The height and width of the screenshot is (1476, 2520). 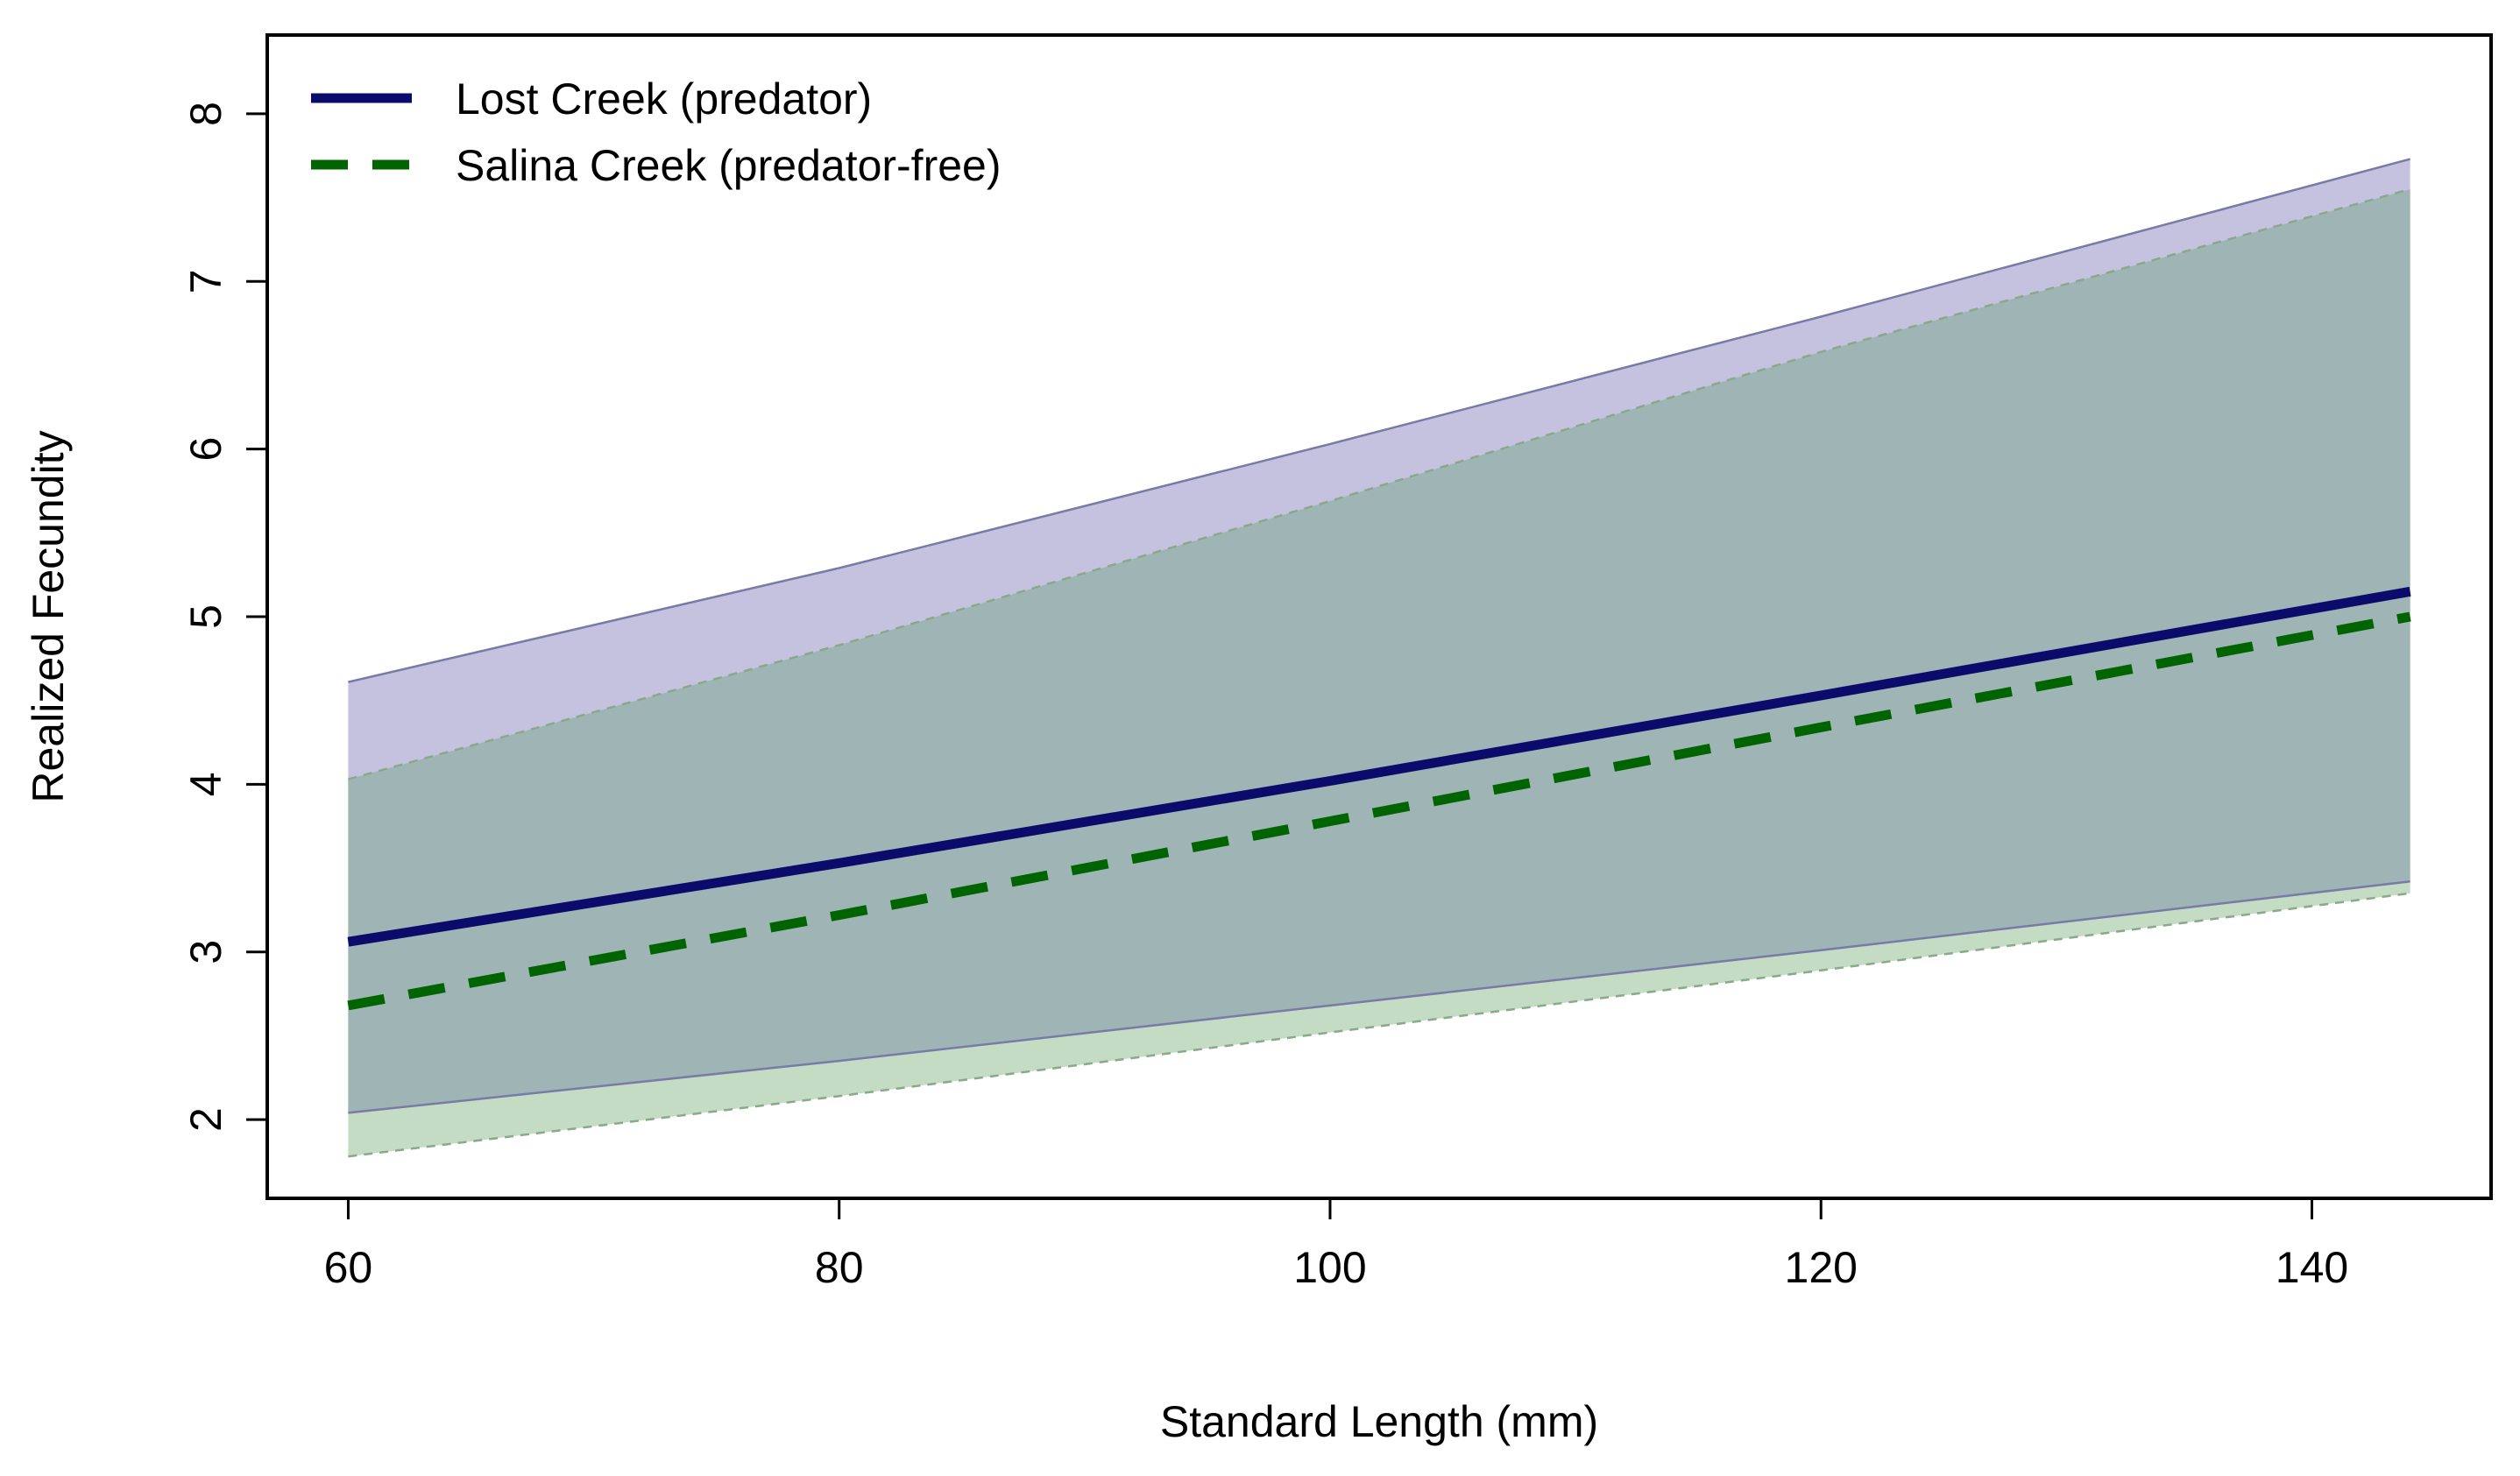 What do you see at coordinates (205, 616) in the screenshot?
I see `y-tick-label: 5` at bounding box center [205, 616].